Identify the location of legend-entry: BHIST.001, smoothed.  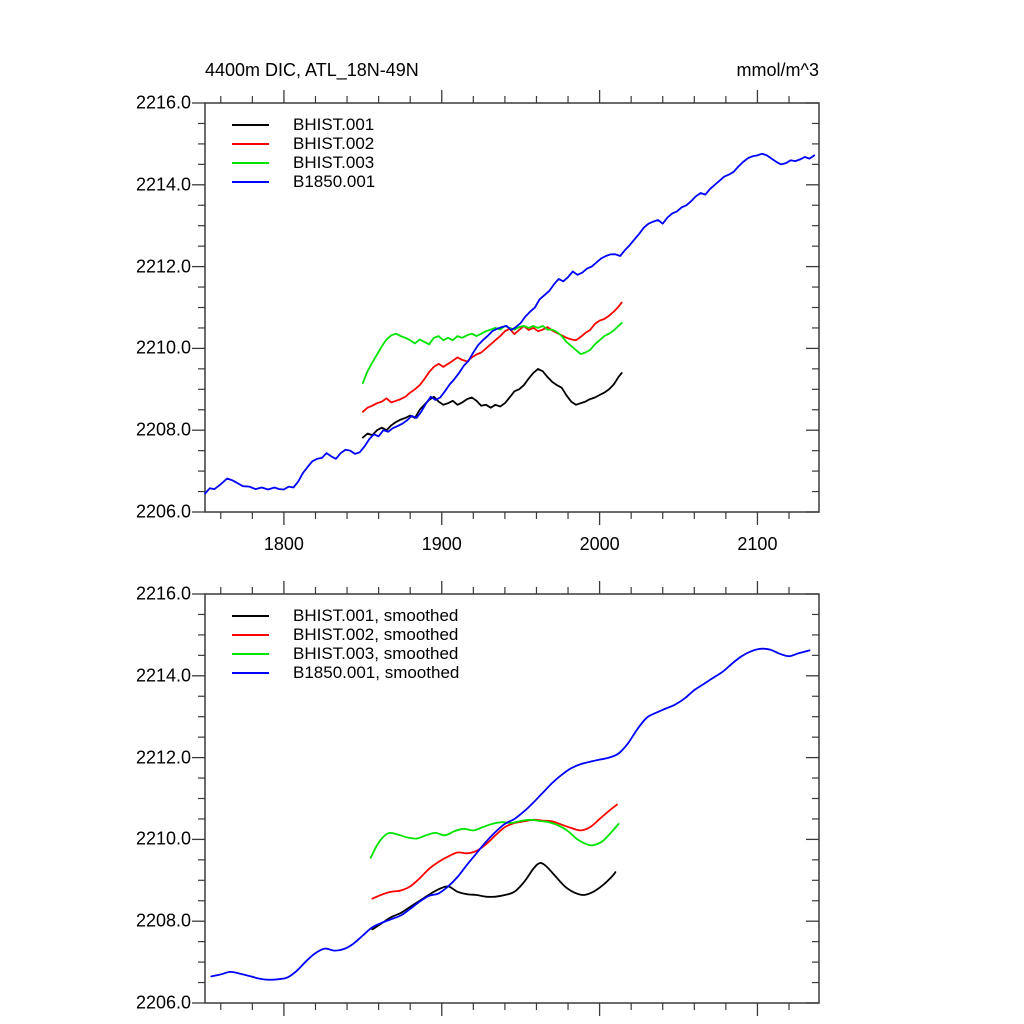
(345, 615).